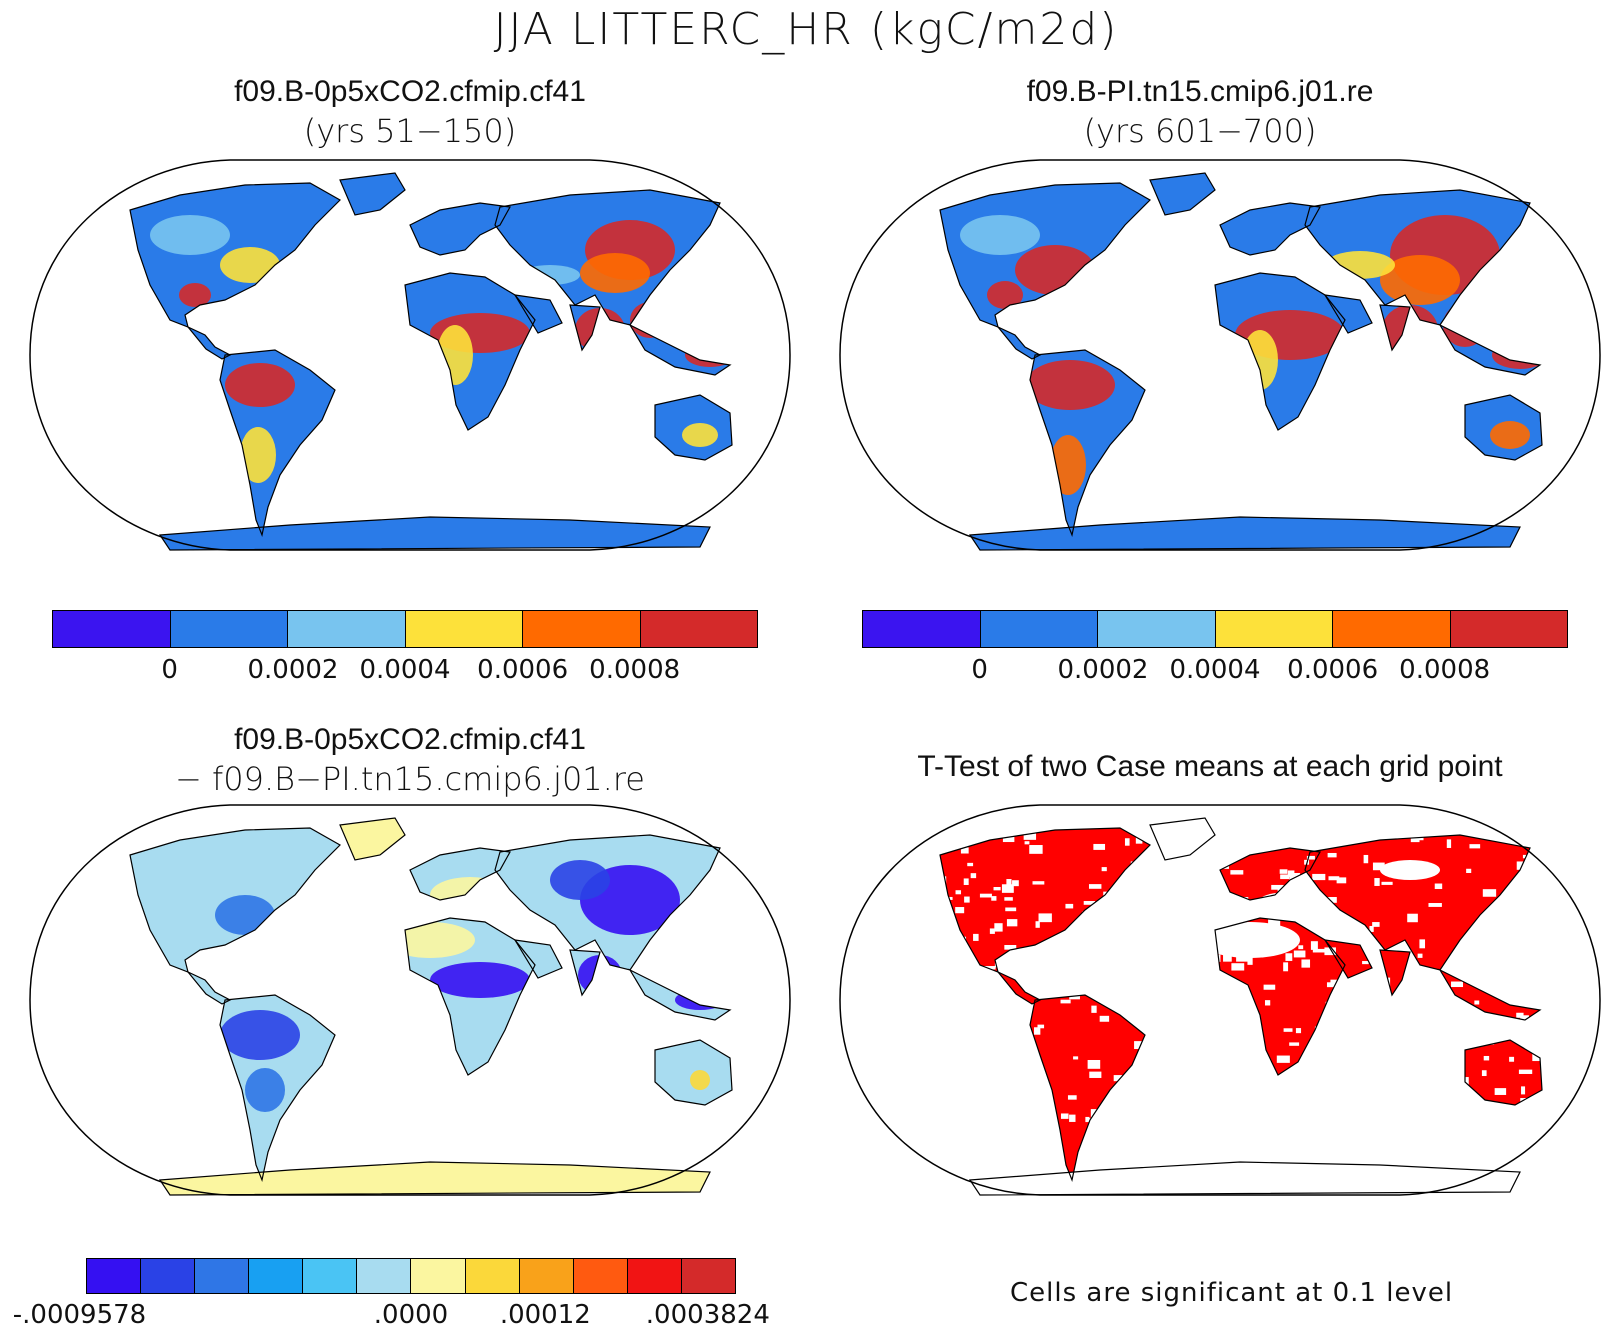 The height and width of the screenshot is (1330, 1612). Describe the element at coordinates (1019, 343) in the screenshot. I see `land-centralAmerica` at that location.